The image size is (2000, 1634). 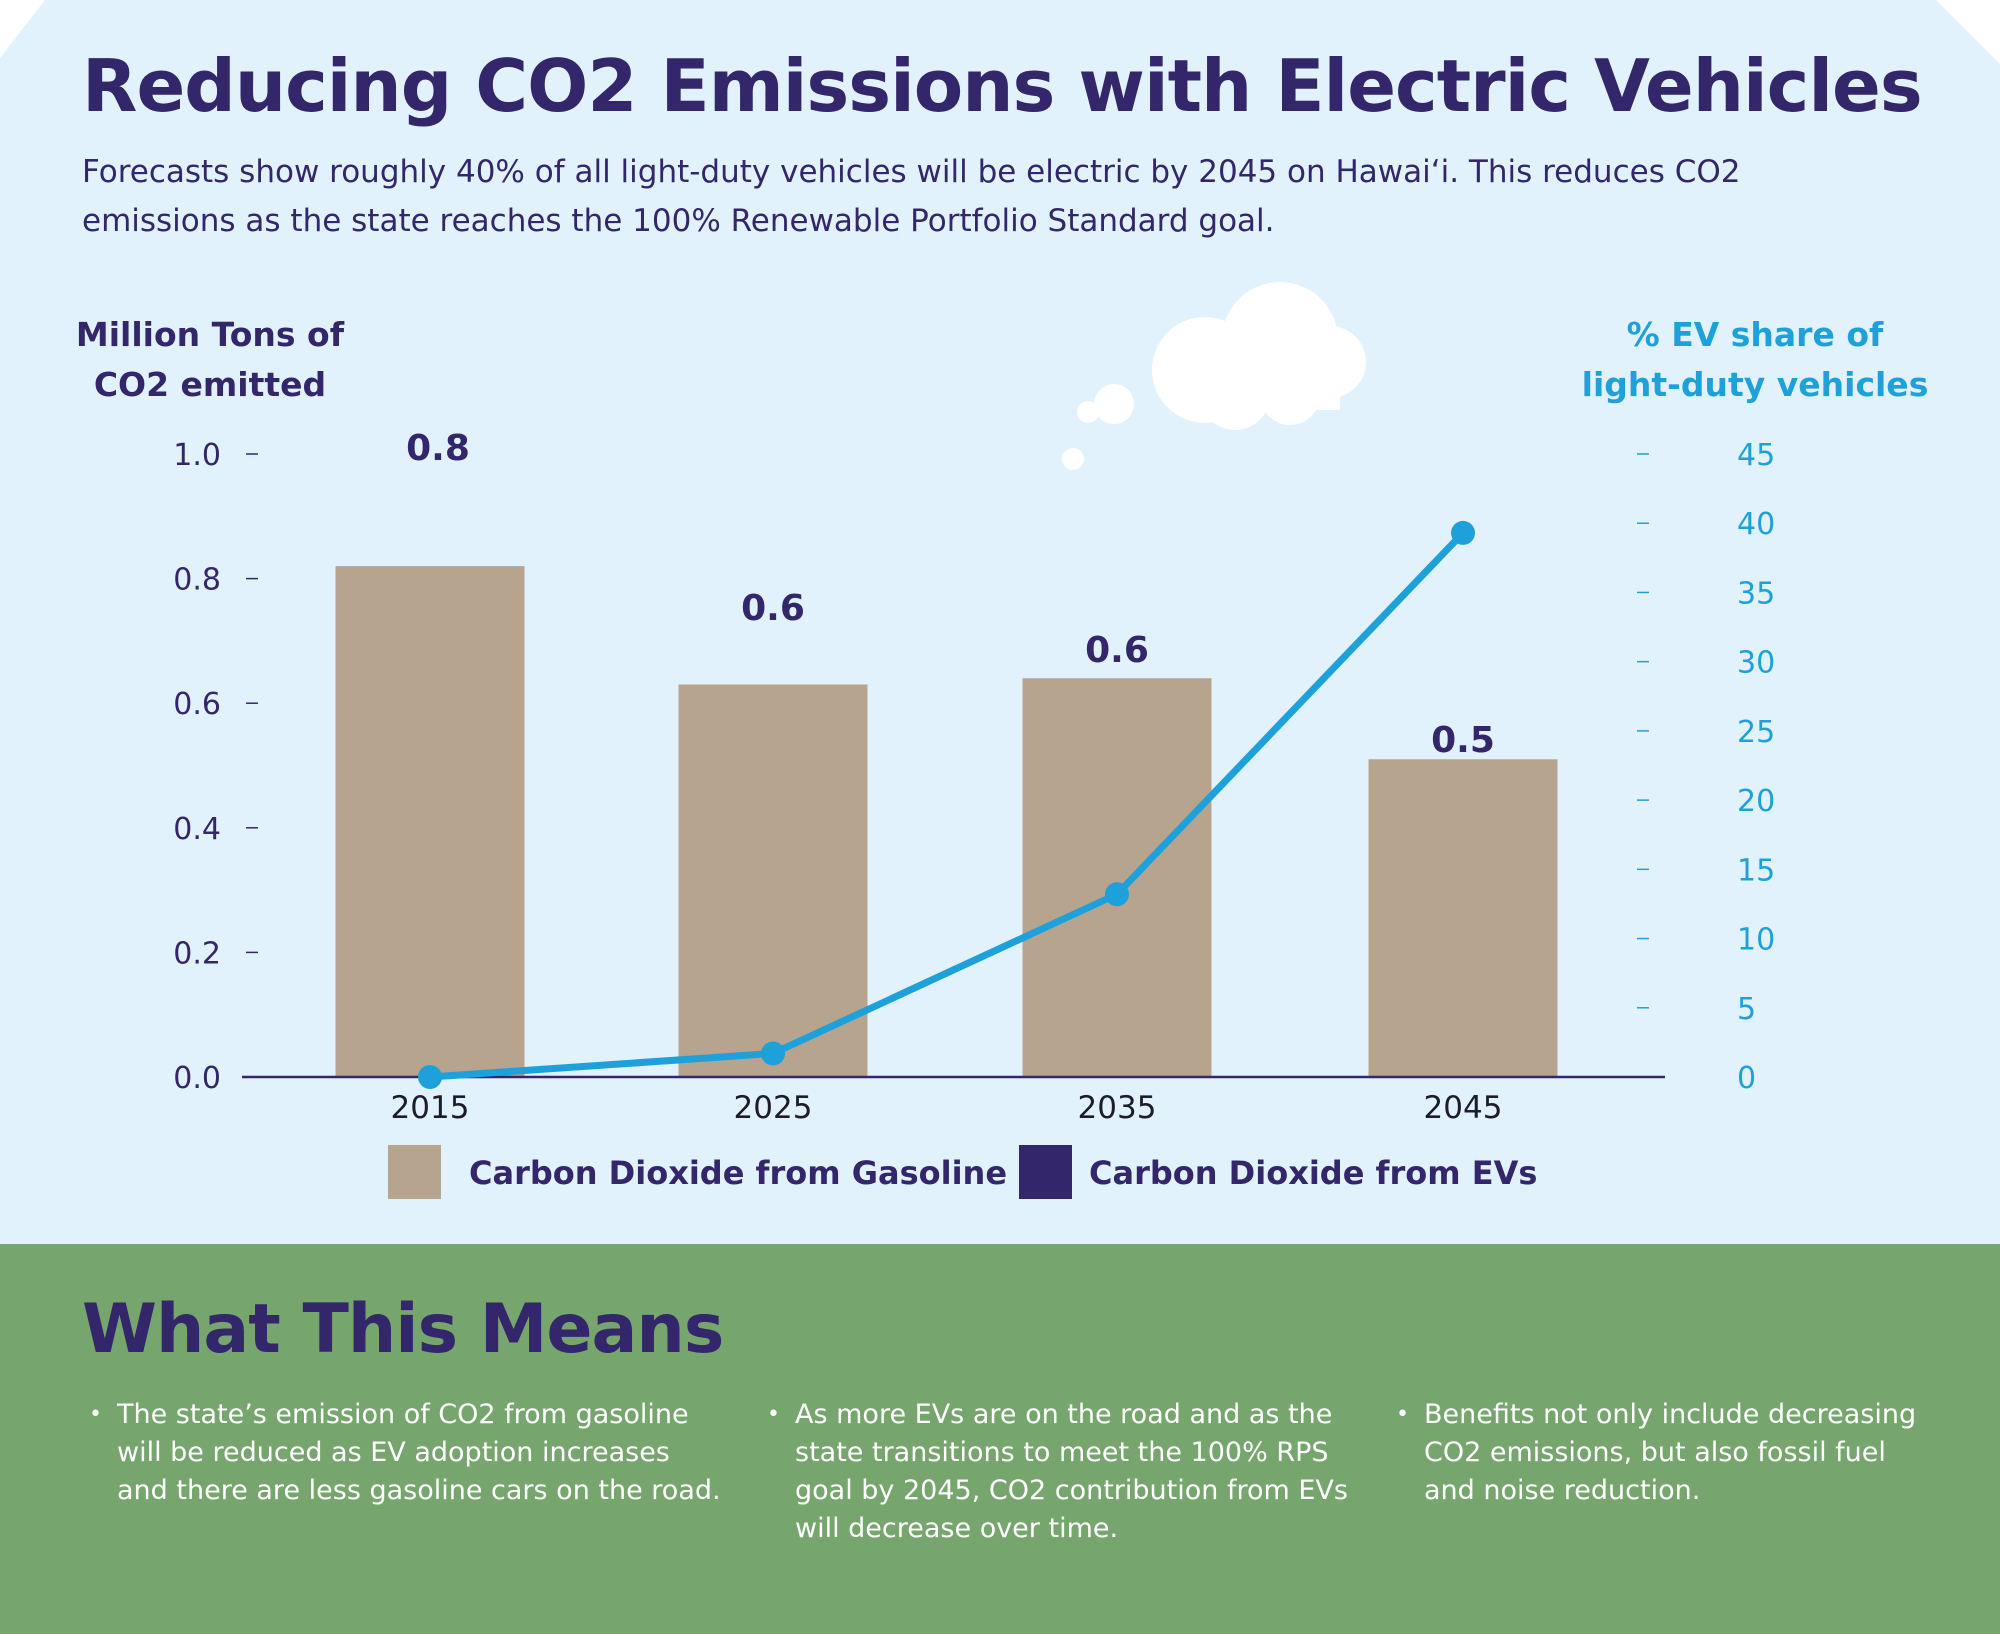 I want to click on x-axis-tick-label: 2045, so click(x=1463, y=1108).